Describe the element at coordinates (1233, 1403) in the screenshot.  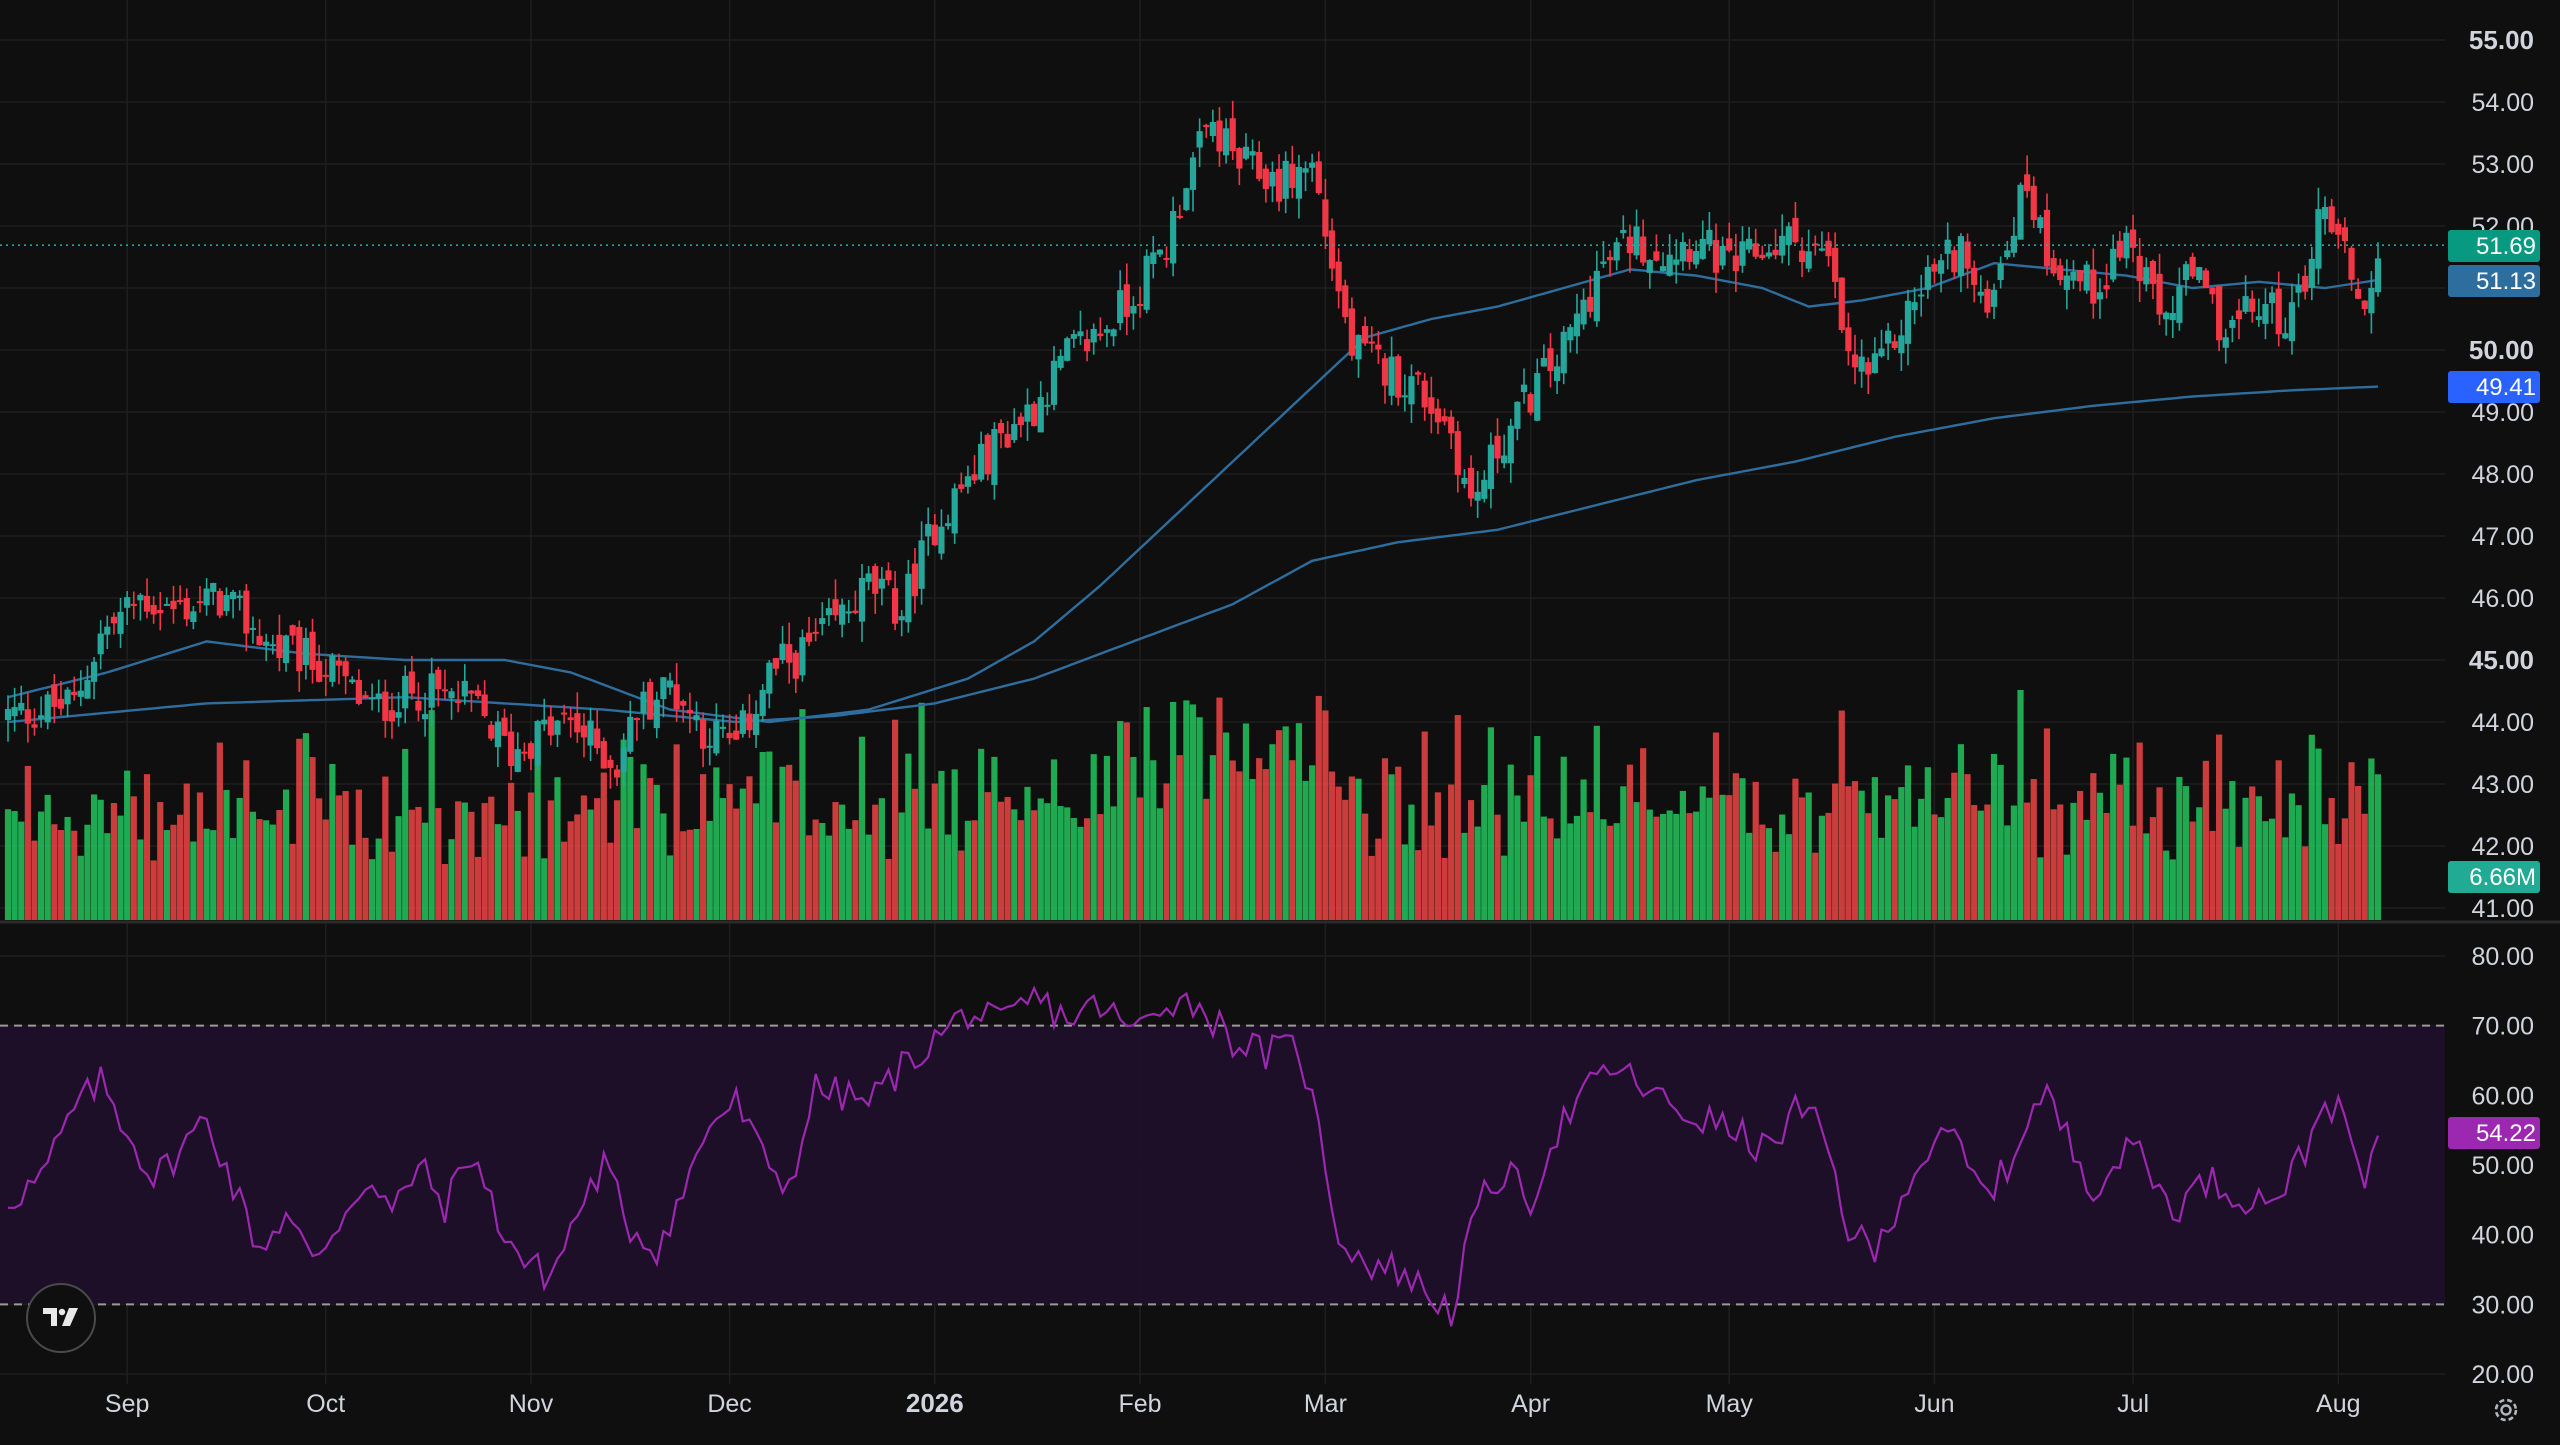
I see `time-axis: Sep Oct Nov Dec 2026 Feb Mar Apr May Jun Jul Aug` at that location.